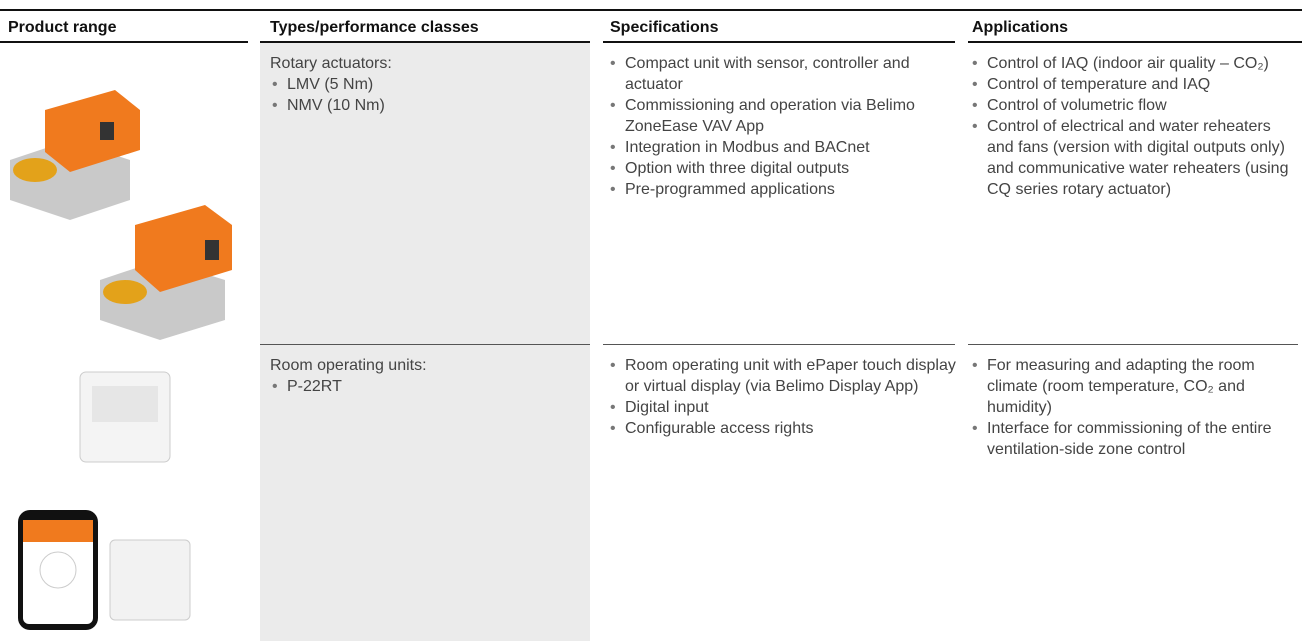  I want to click on sensor, so click(150, 580).